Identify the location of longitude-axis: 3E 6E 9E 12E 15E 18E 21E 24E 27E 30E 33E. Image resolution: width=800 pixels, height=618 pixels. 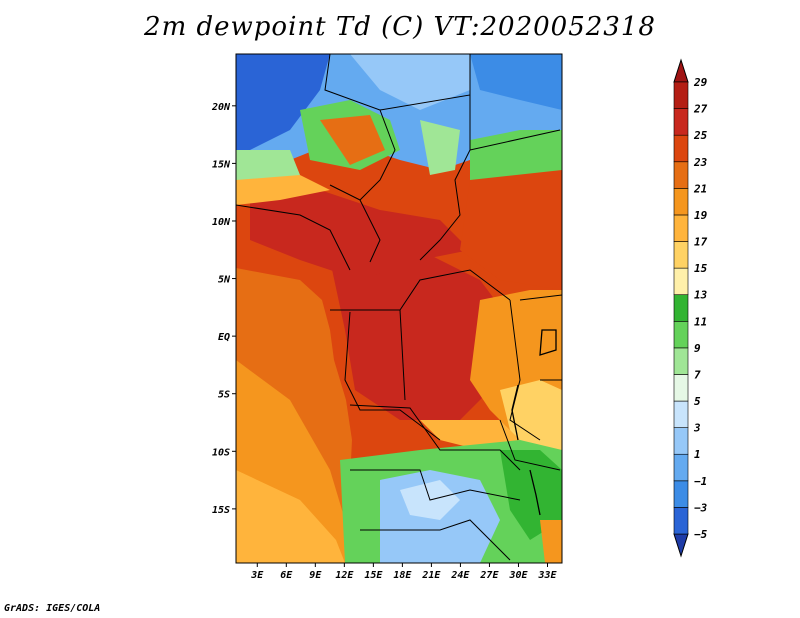
(403, 572).